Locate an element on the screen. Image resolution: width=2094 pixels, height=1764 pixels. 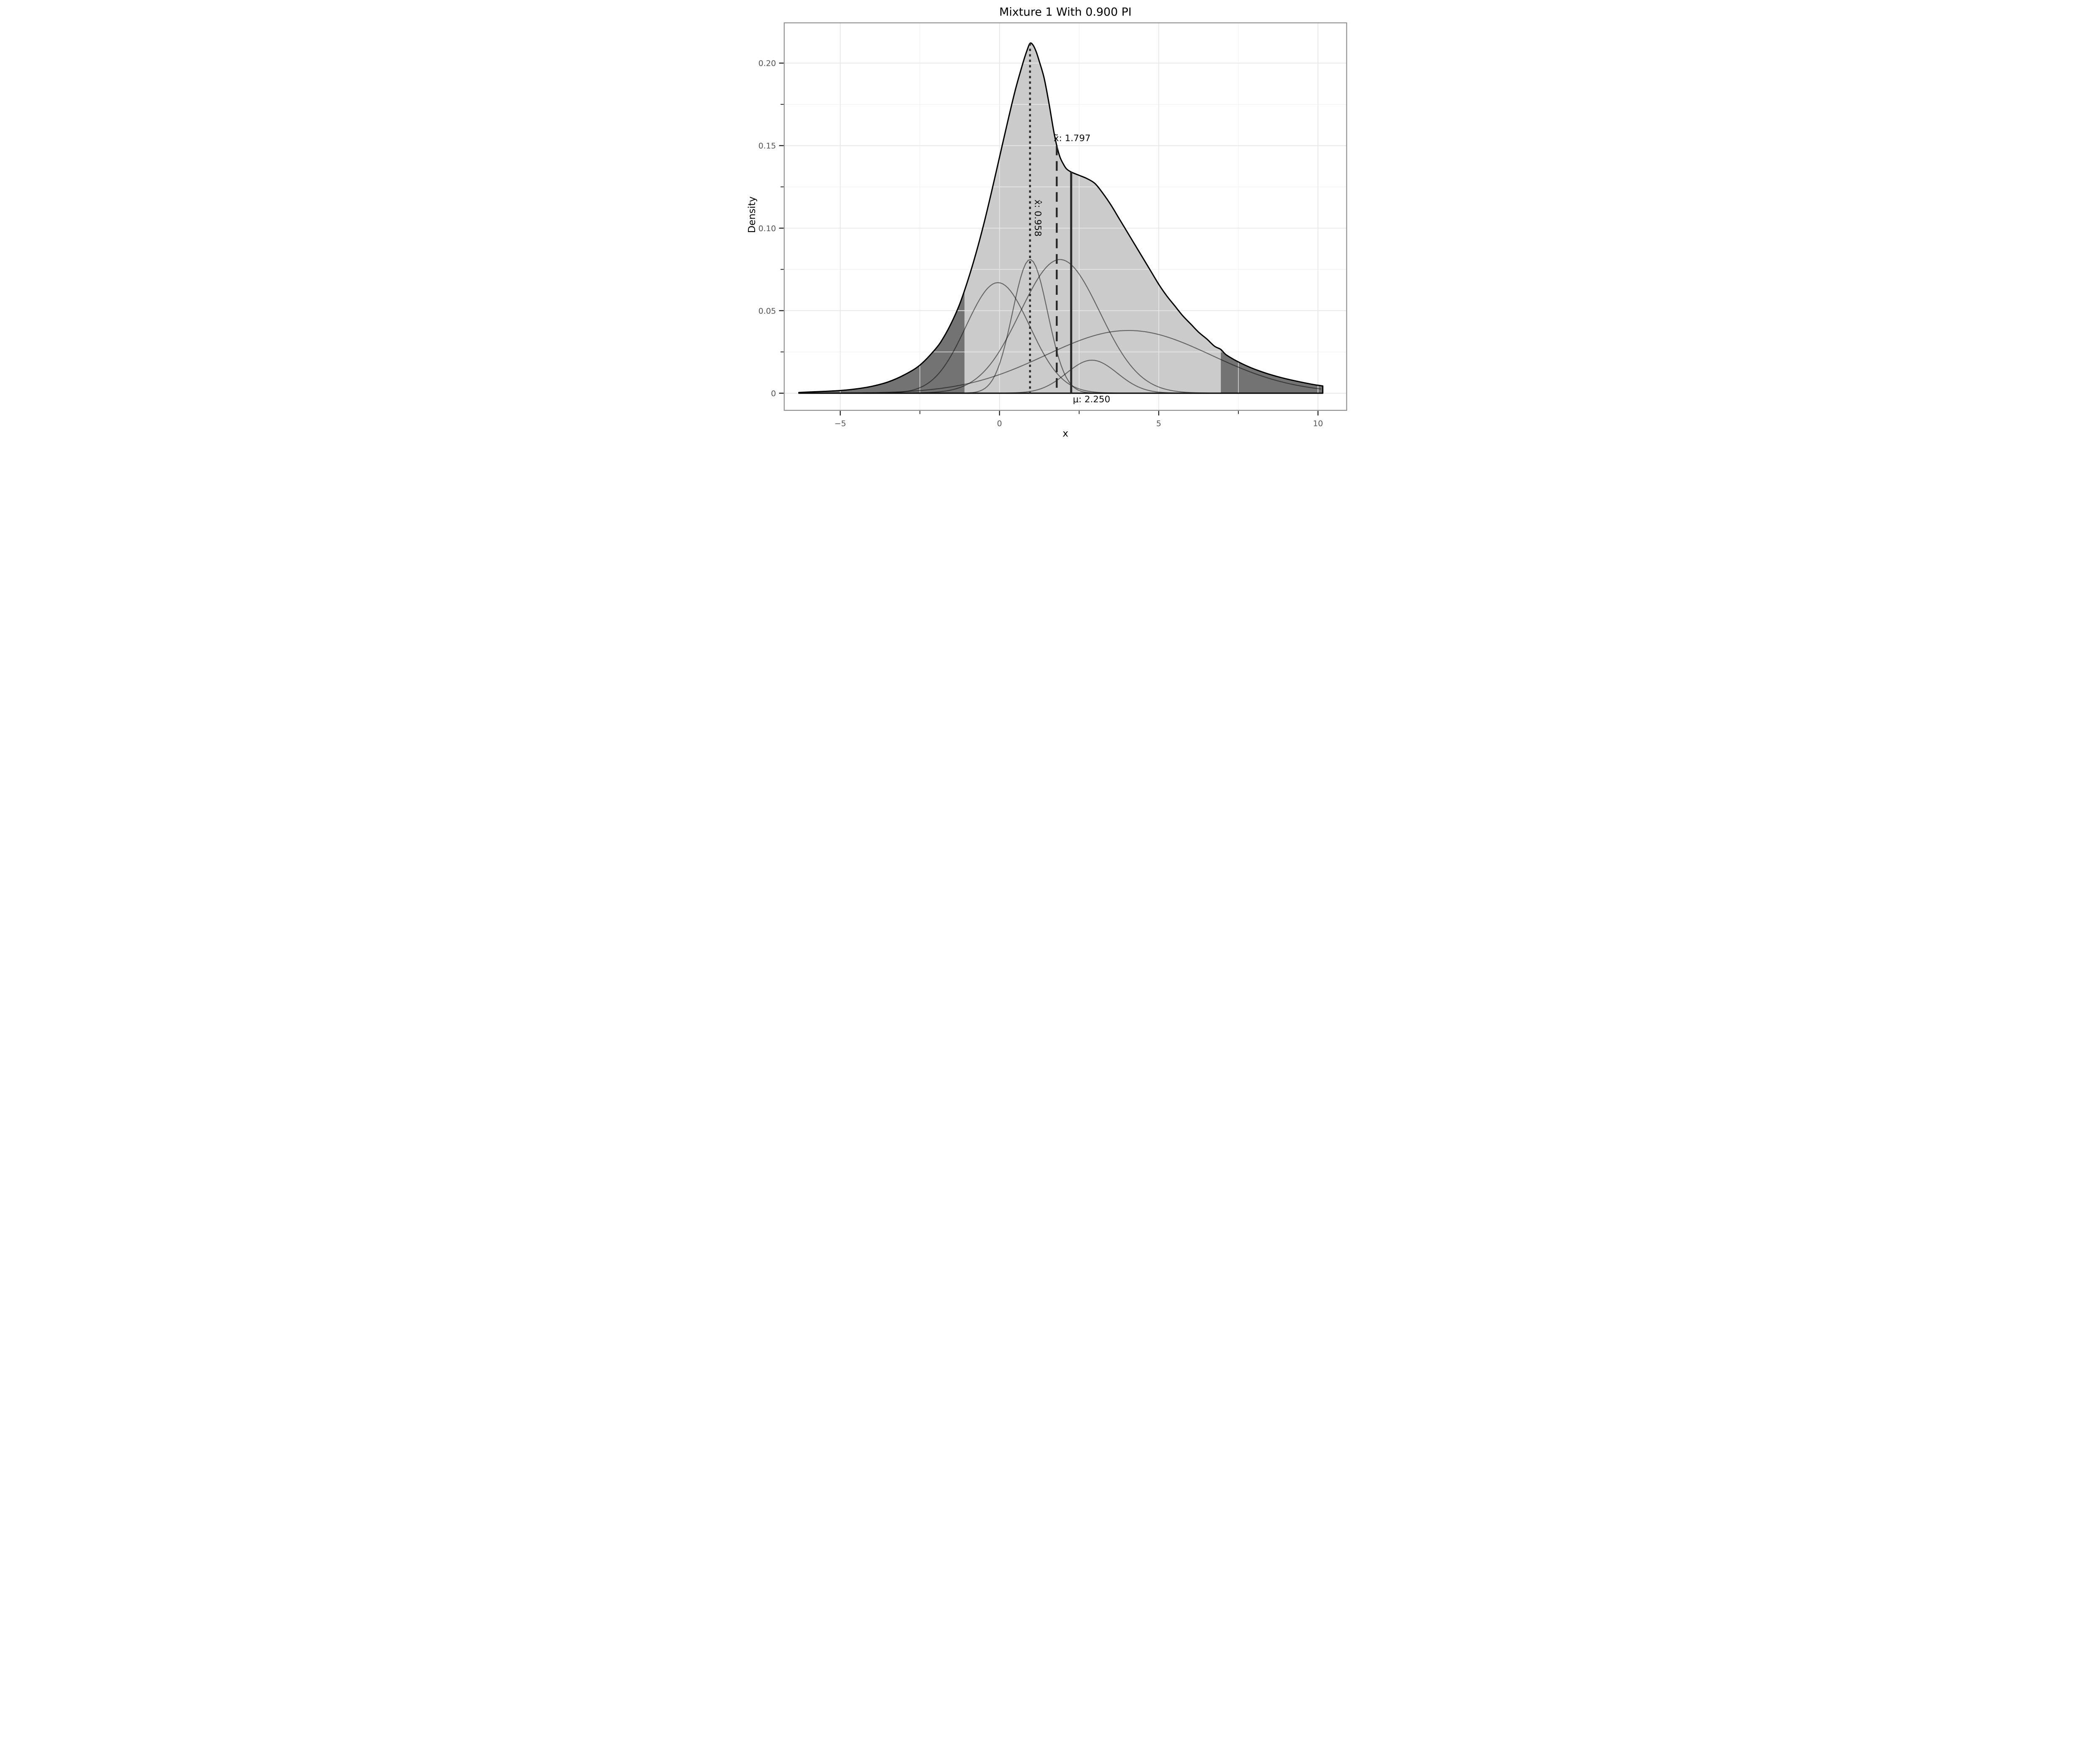
y-axis-label: Density is located at coordinates (752, 215).